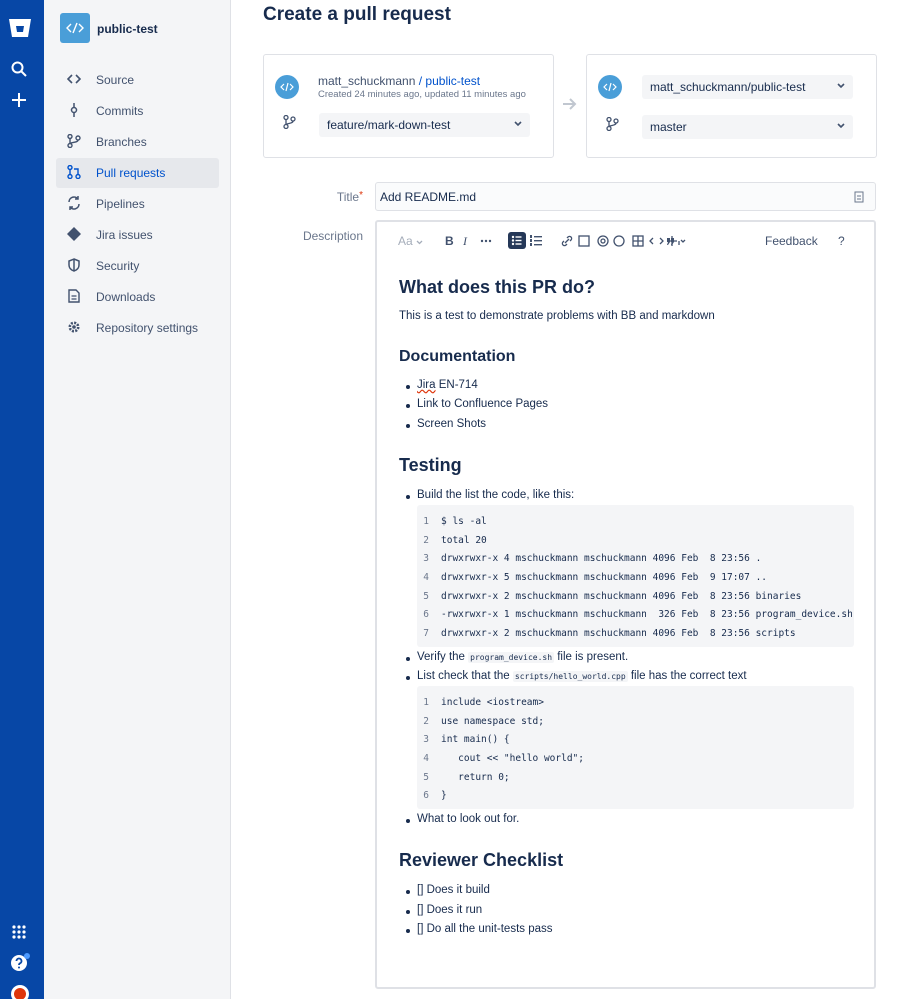 This screenshot has height=999, width=916. Describe the element at coordinates (448, 890) in the screenshot. I see `list-item: [] Does it build` at that location.